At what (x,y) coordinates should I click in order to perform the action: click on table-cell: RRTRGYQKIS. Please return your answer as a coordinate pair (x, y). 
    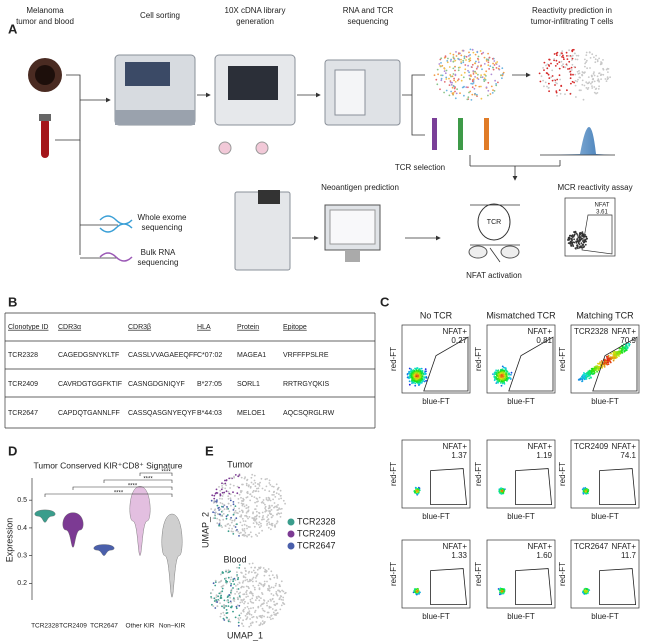
    Looking at the image, I should click on (306, 384).